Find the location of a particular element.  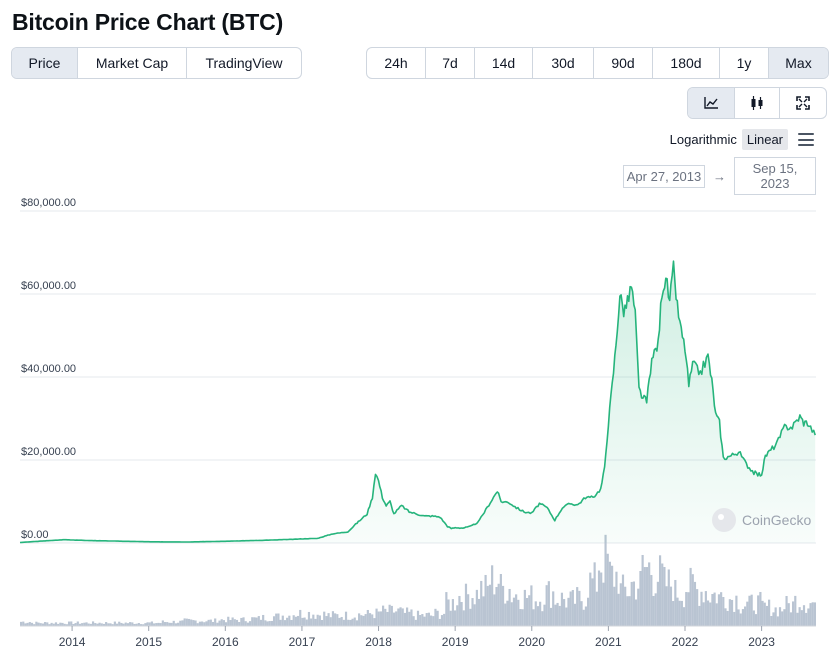

logarithmic-scale-option: Logarithmic is located at coordinates (703, 139).